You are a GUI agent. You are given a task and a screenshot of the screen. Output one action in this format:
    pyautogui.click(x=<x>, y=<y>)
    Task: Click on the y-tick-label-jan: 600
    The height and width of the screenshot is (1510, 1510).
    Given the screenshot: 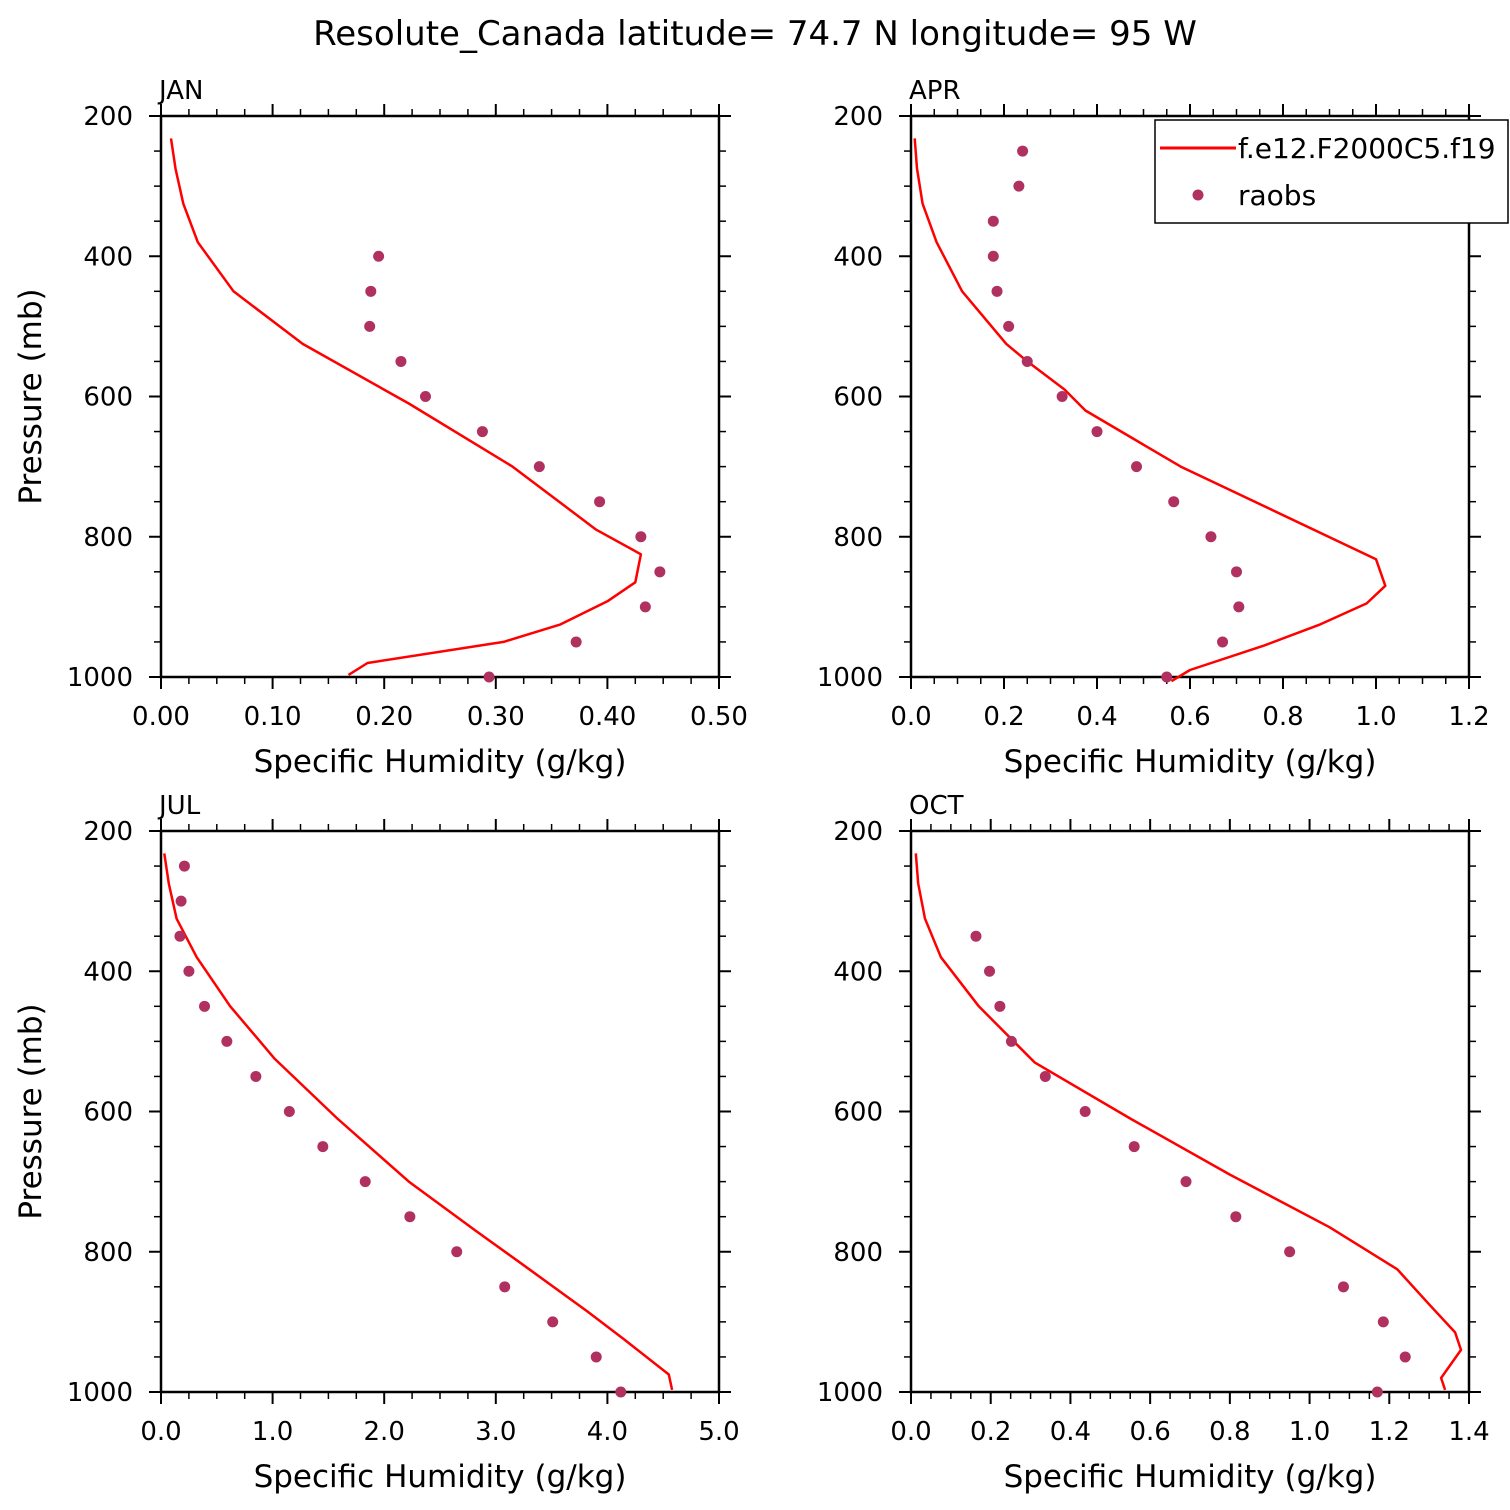 What is the action you would take?
    pyautogui.click(x=108, y=398)
    